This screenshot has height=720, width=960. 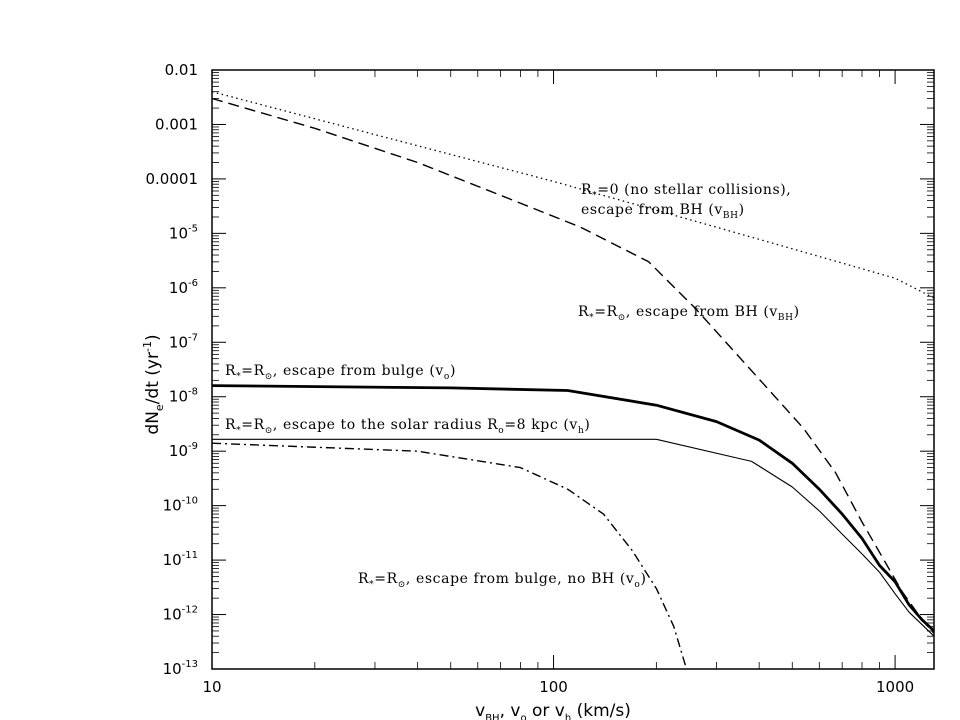 I want to click on y-tick-label: 10⁻¹¹, so click(x=180, y=559).